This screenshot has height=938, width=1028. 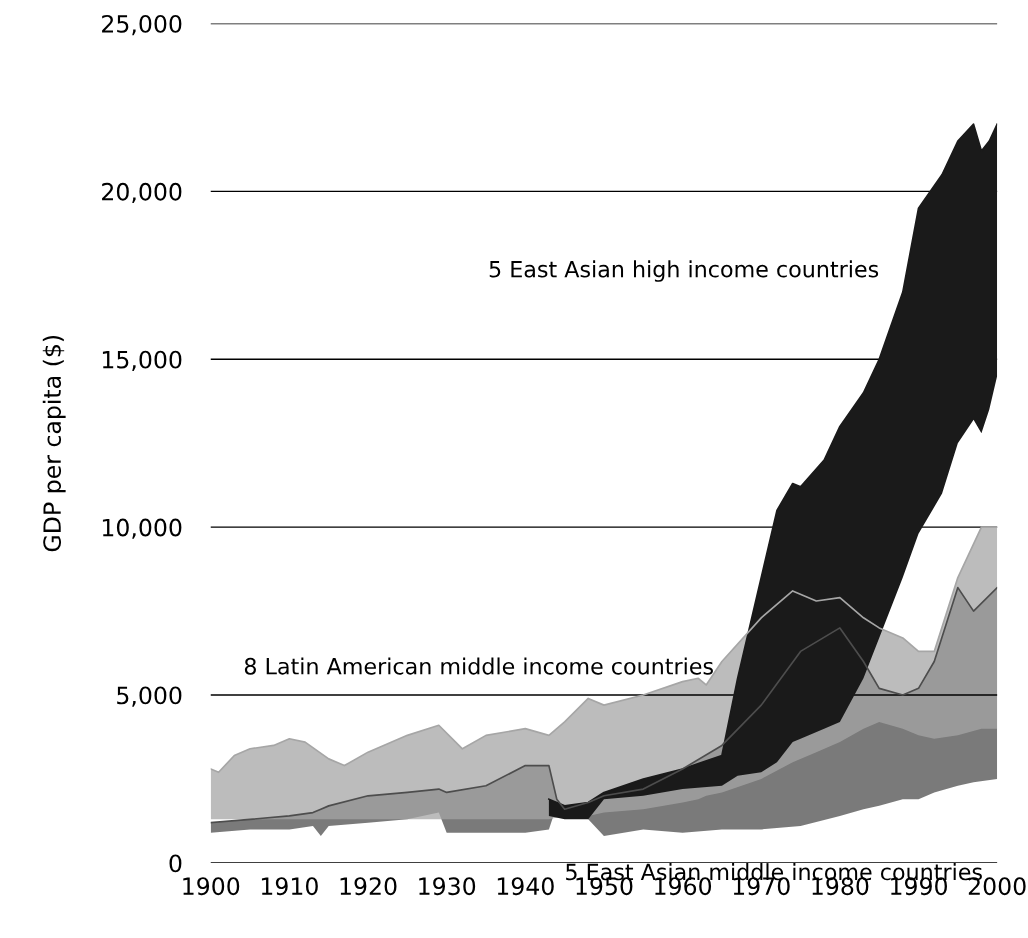 I want to click on y-axis-title: GDP per capita ($), so click(x=54, y=443).